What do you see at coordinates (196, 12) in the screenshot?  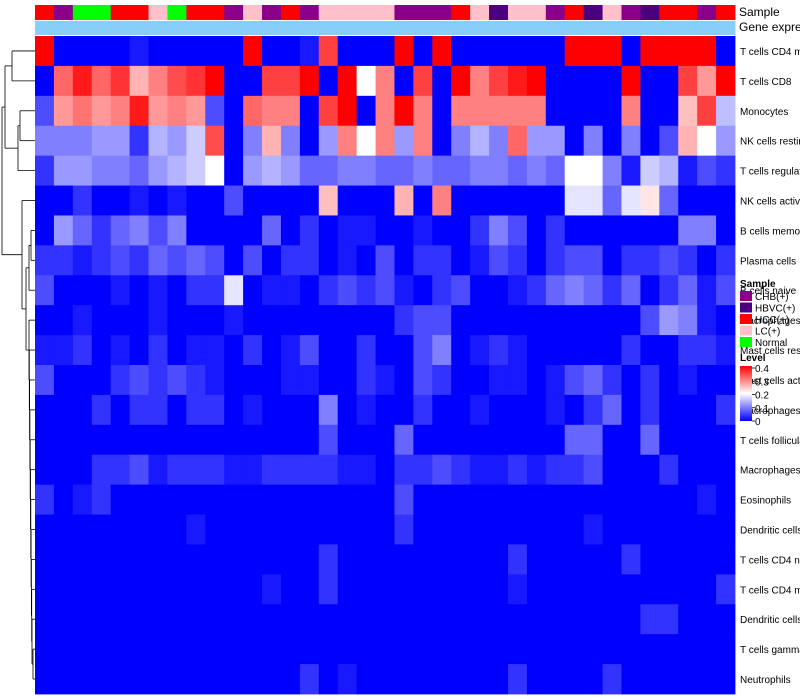 I see `sample-annotation-cell` at bounding box center [196, 12].